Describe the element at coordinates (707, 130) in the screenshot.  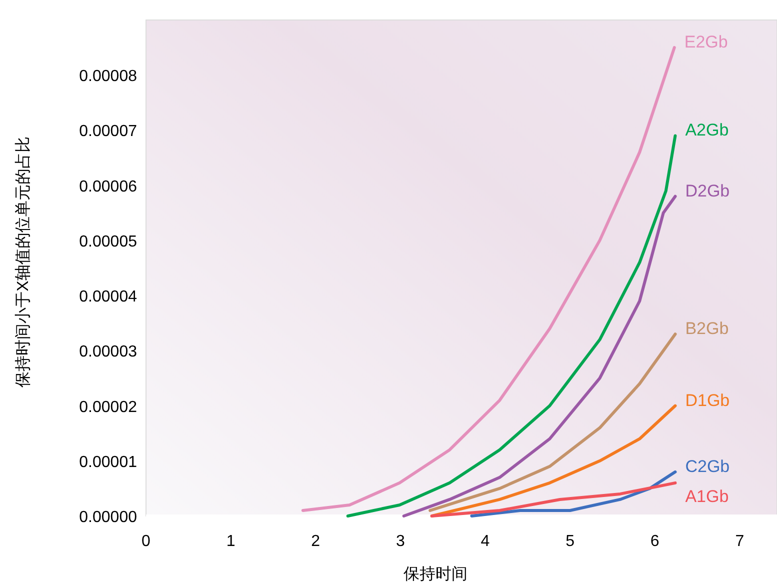
I see `series-label: A2Gb` at that location.